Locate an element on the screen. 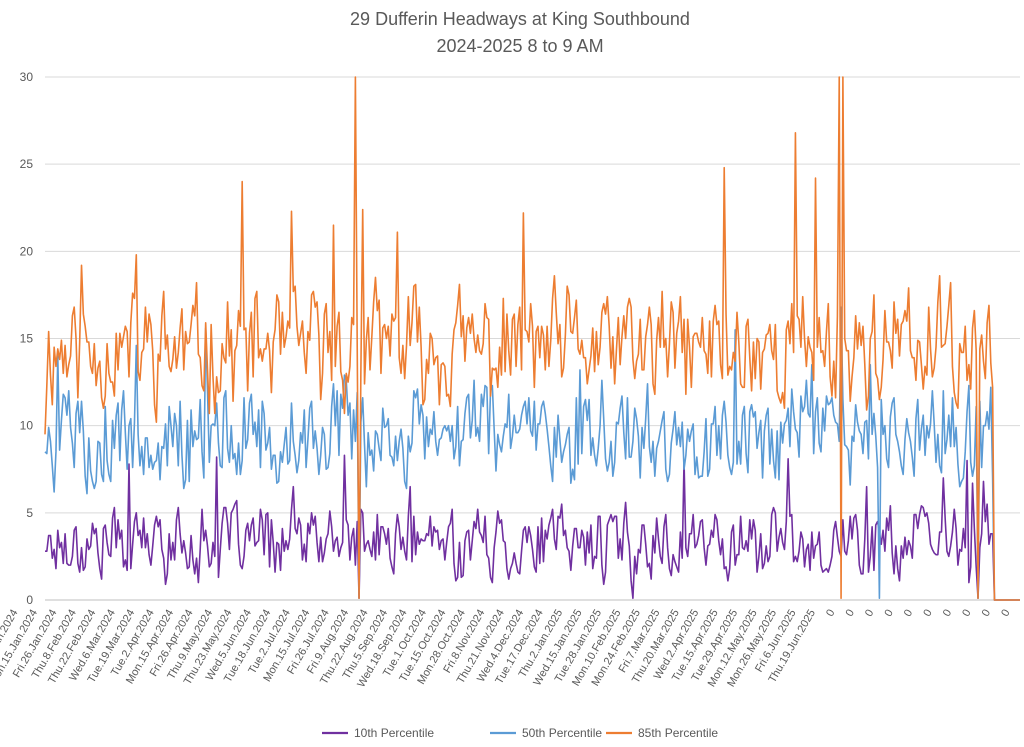 Image resolution: width=1024 pixels, height=747 pixels. legend-label-10th-percentile: 10th Percentile is located at coordinates (394, 733).